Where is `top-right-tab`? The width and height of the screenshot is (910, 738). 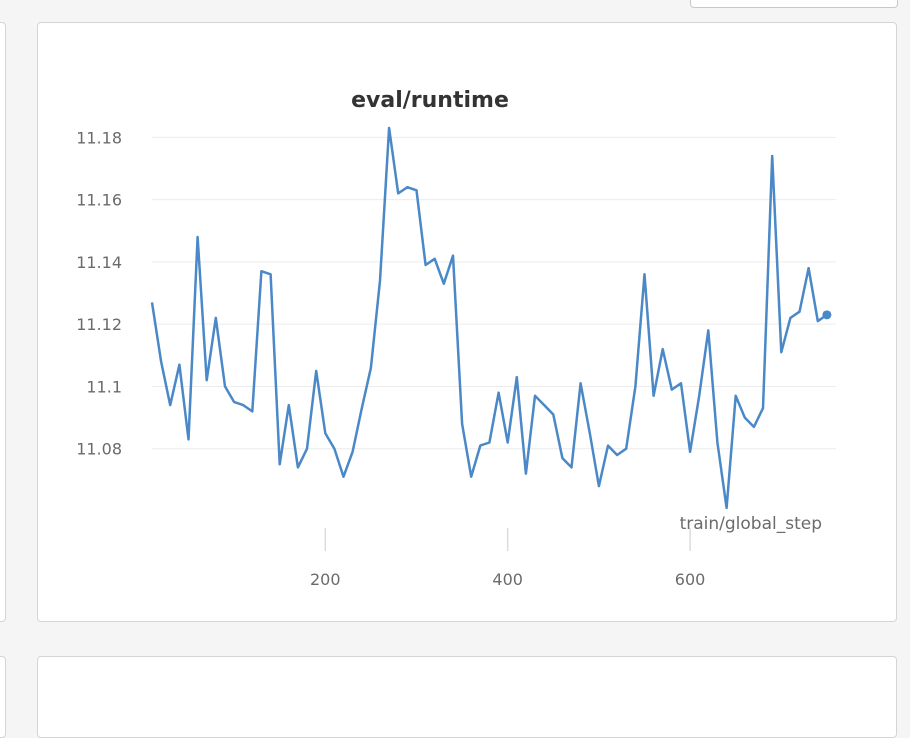
top-right-tab is located at coordinates (794, 4).